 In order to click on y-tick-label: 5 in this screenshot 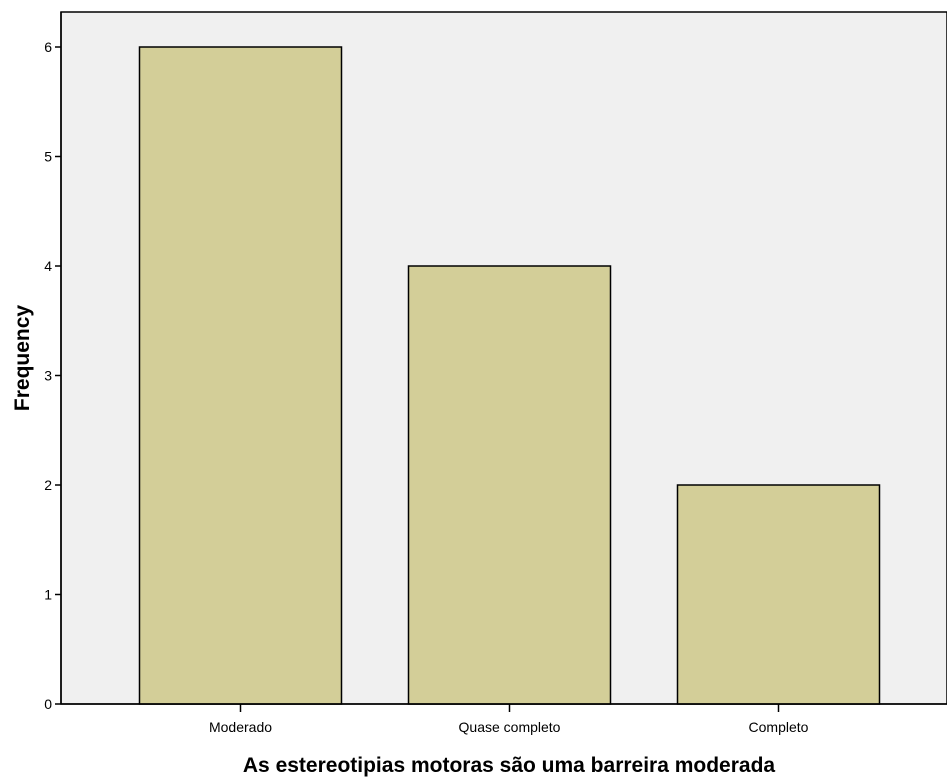, I will do `click(48, 157)`.